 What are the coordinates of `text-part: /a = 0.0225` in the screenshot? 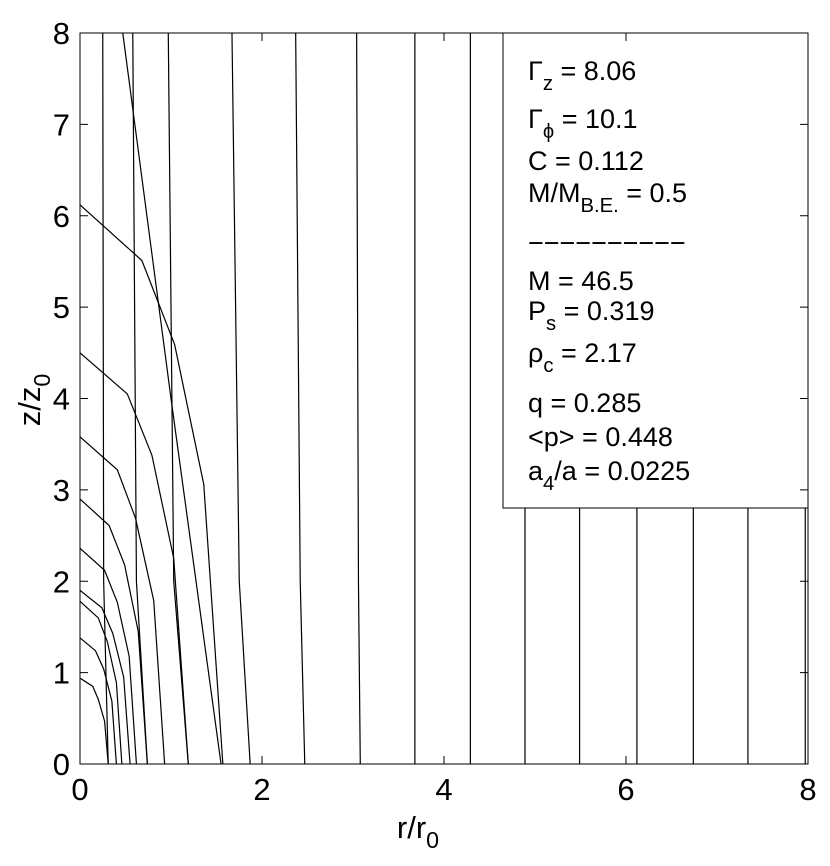 It's located at (622, 471).